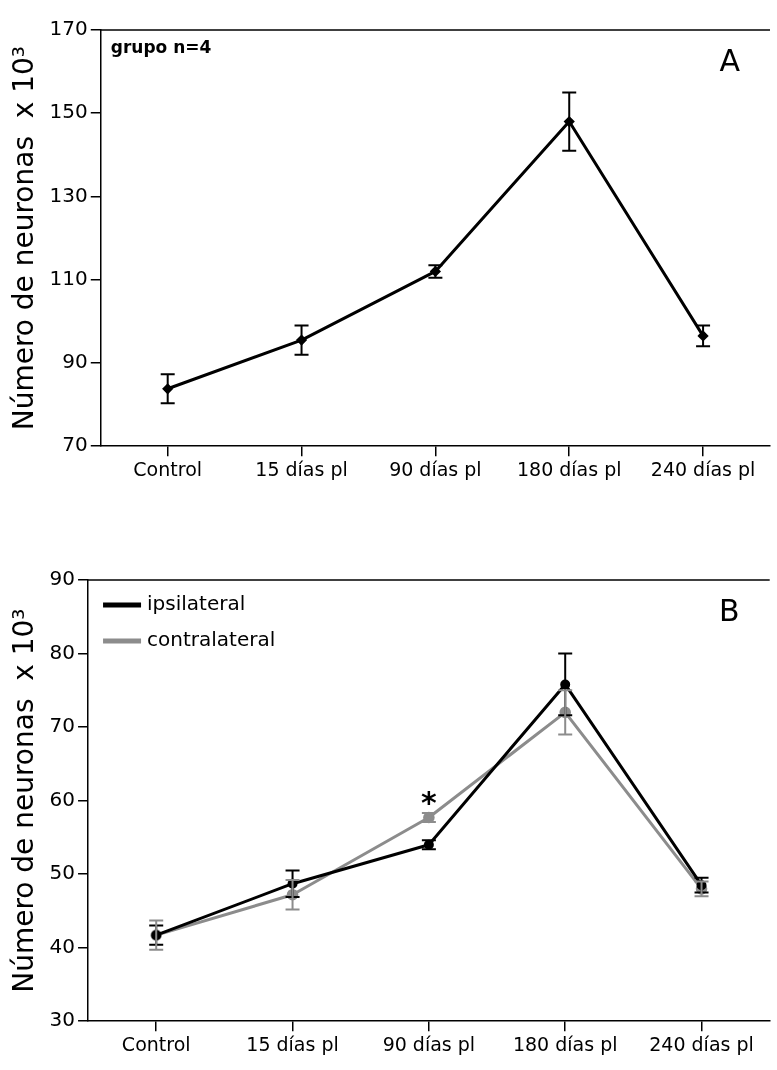  What do you see at coordinates (62, 798) in the screenshot?
I see `y-tick-label: 60` at bounding box center [62, 798].